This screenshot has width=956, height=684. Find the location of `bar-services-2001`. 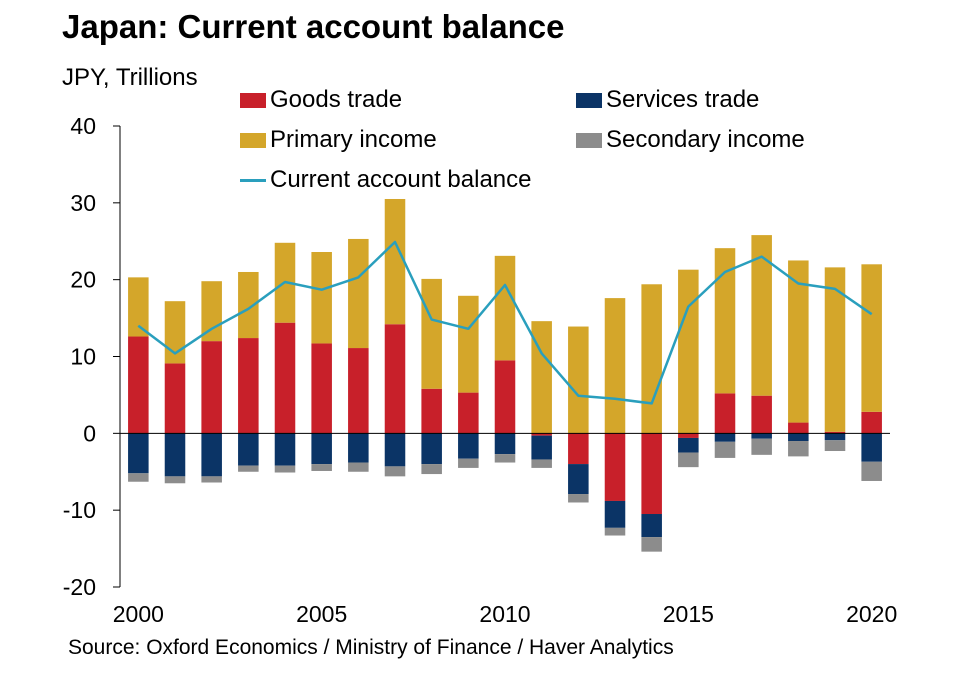

bar-services-2001 is located at coordinates (175, 455).